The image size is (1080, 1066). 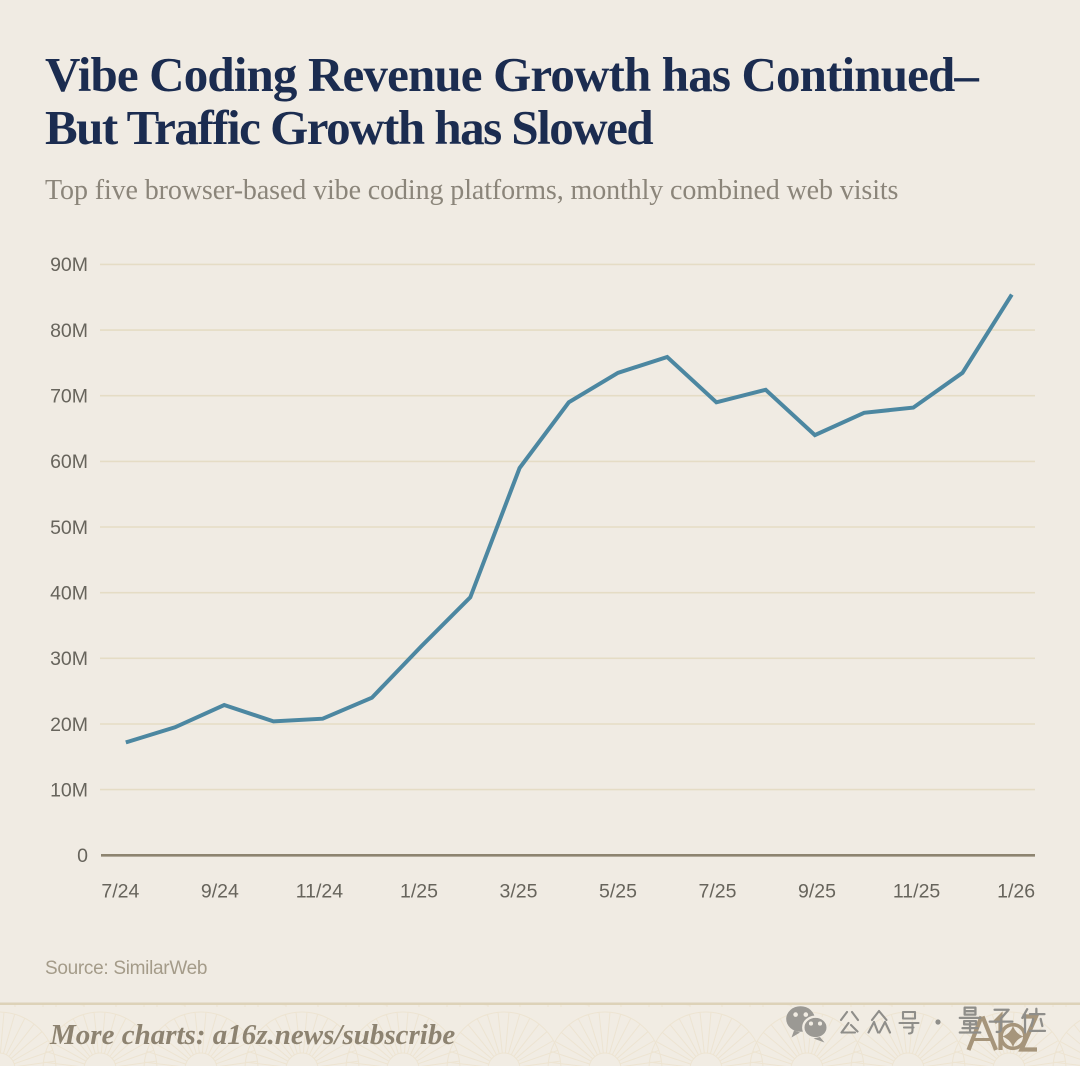 What do you see at coordinates (69, 790) in the screenshot?
I see `svg-text: 10M` at bounding box center [69, 790].